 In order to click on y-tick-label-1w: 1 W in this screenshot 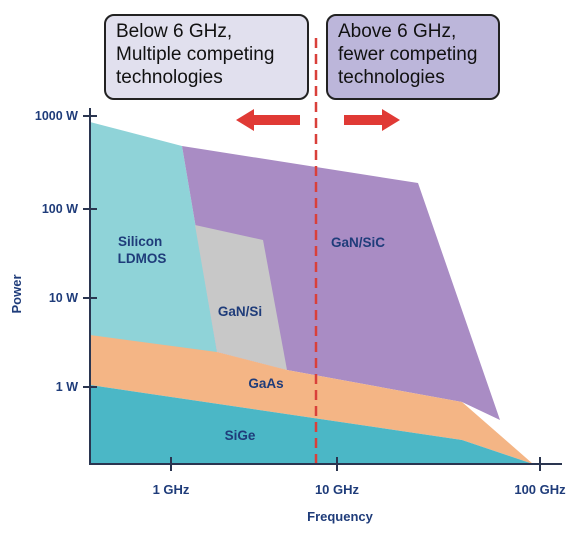, I will do `click(67, 387)`.